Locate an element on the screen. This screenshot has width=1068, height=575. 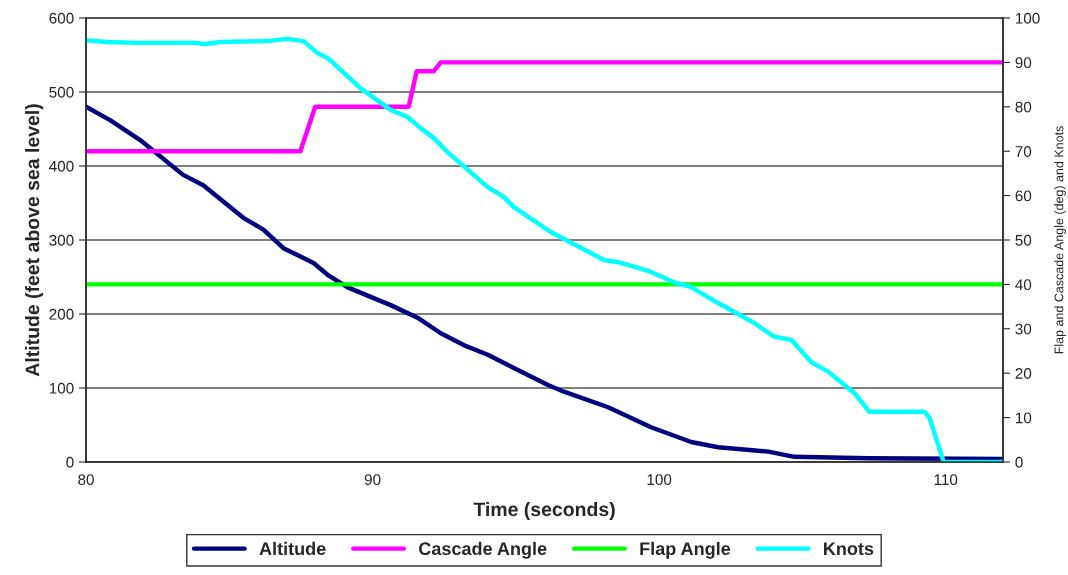
y2-axis-title: Flap and Cascade Angle (deg) and Knots is located at coordinates (1060, 240).